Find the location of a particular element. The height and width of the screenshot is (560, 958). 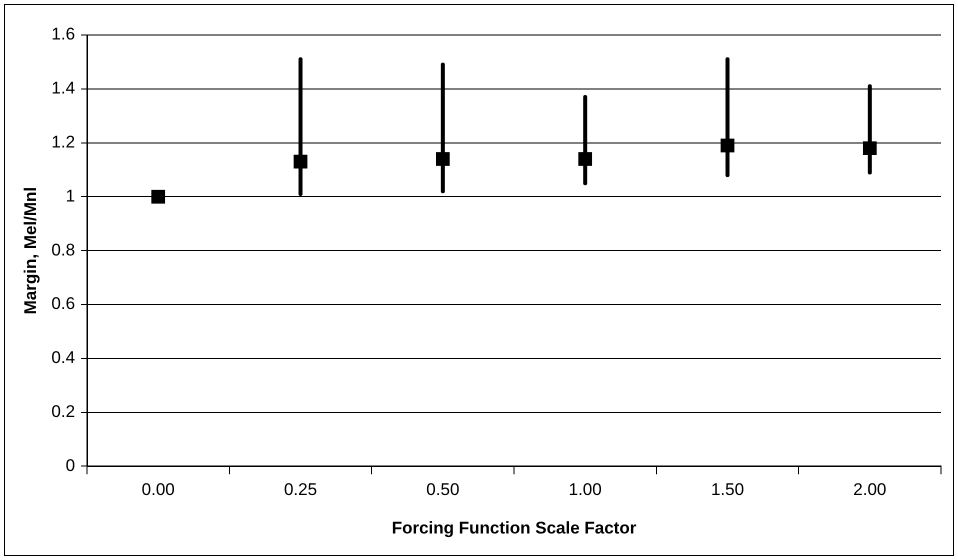

y-tick-label: 0.2 is located at coordinates (63, 411).